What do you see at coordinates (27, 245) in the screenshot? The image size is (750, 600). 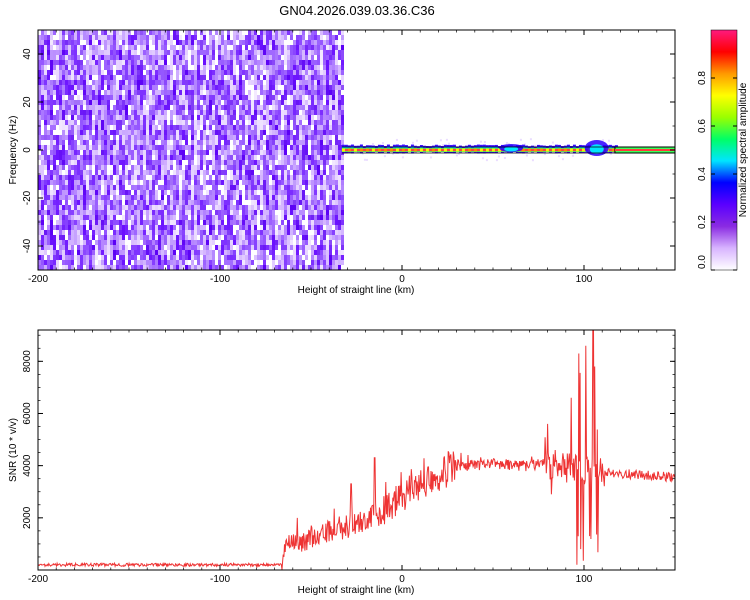 I see `spectrogram-y-tick-label: -40` at bounding box center [27, 245].